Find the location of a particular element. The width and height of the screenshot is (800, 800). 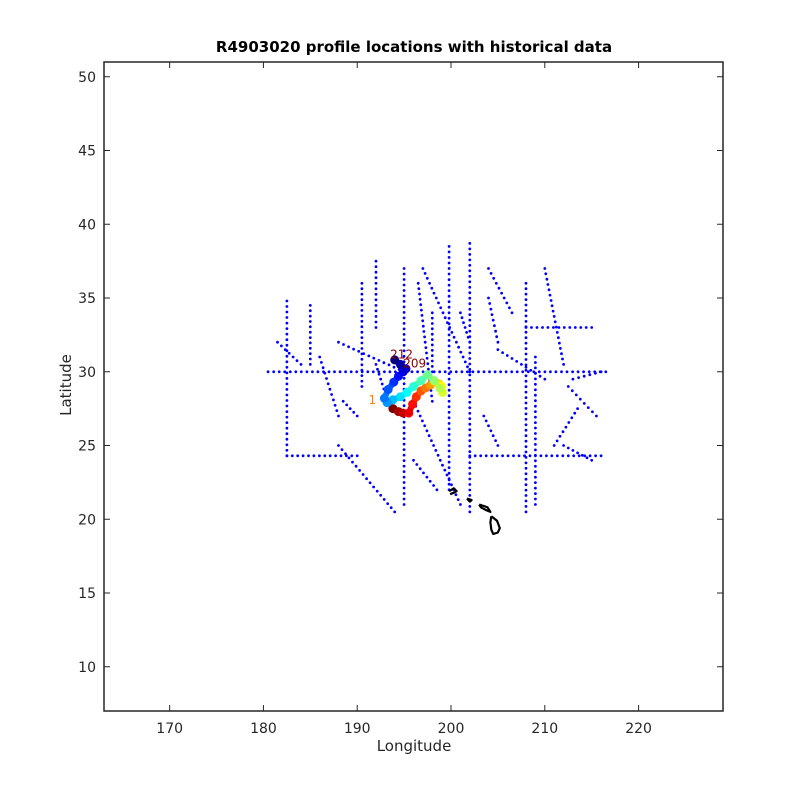

y-tick-label: 10 is located at coordinates (87, 668).